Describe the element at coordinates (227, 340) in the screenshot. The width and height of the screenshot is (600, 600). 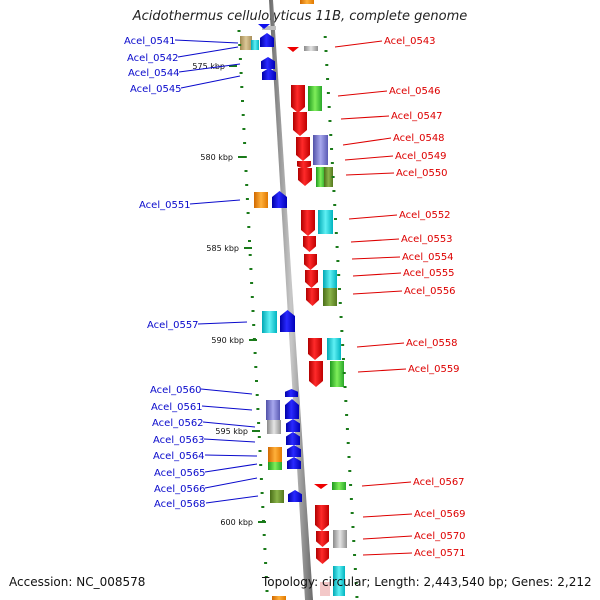
I see `scale-tick-label: 590 kbp` at that location.